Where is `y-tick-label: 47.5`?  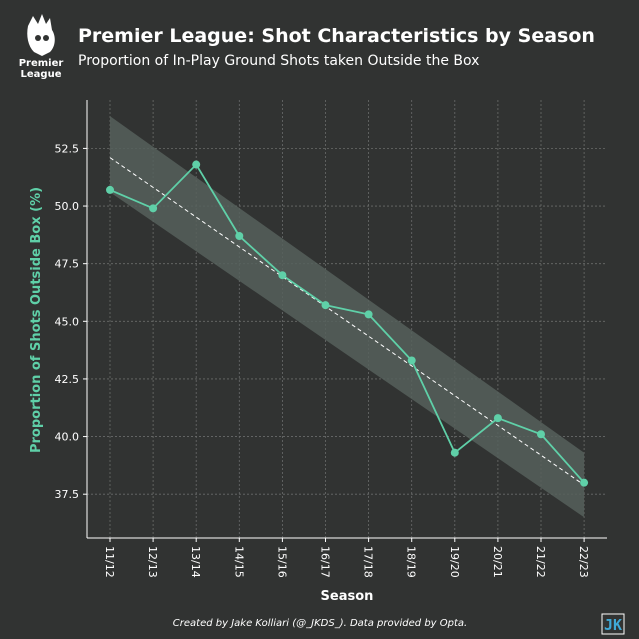 y-tick-label: 47.5 is located at coordinates (67, 264).